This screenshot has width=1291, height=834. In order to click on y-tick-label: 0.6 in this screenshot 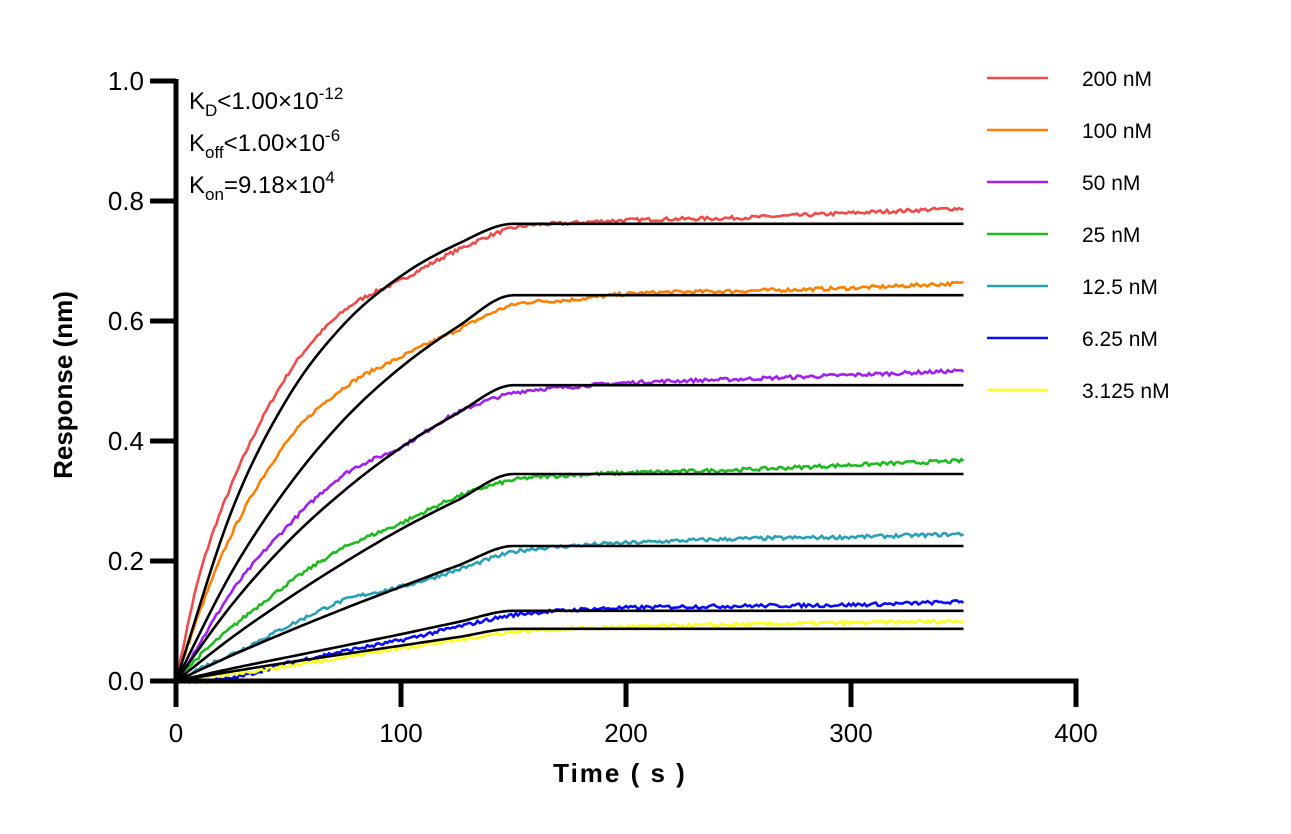, I will do `click(126, 321)`.